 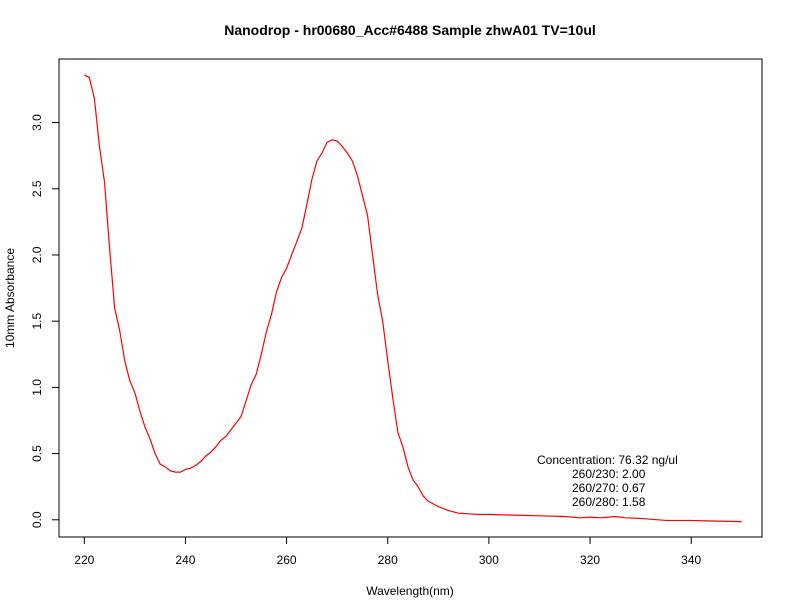 I want to click on x-axis-label: Wavelength(nm), so click(x=410, y=591).